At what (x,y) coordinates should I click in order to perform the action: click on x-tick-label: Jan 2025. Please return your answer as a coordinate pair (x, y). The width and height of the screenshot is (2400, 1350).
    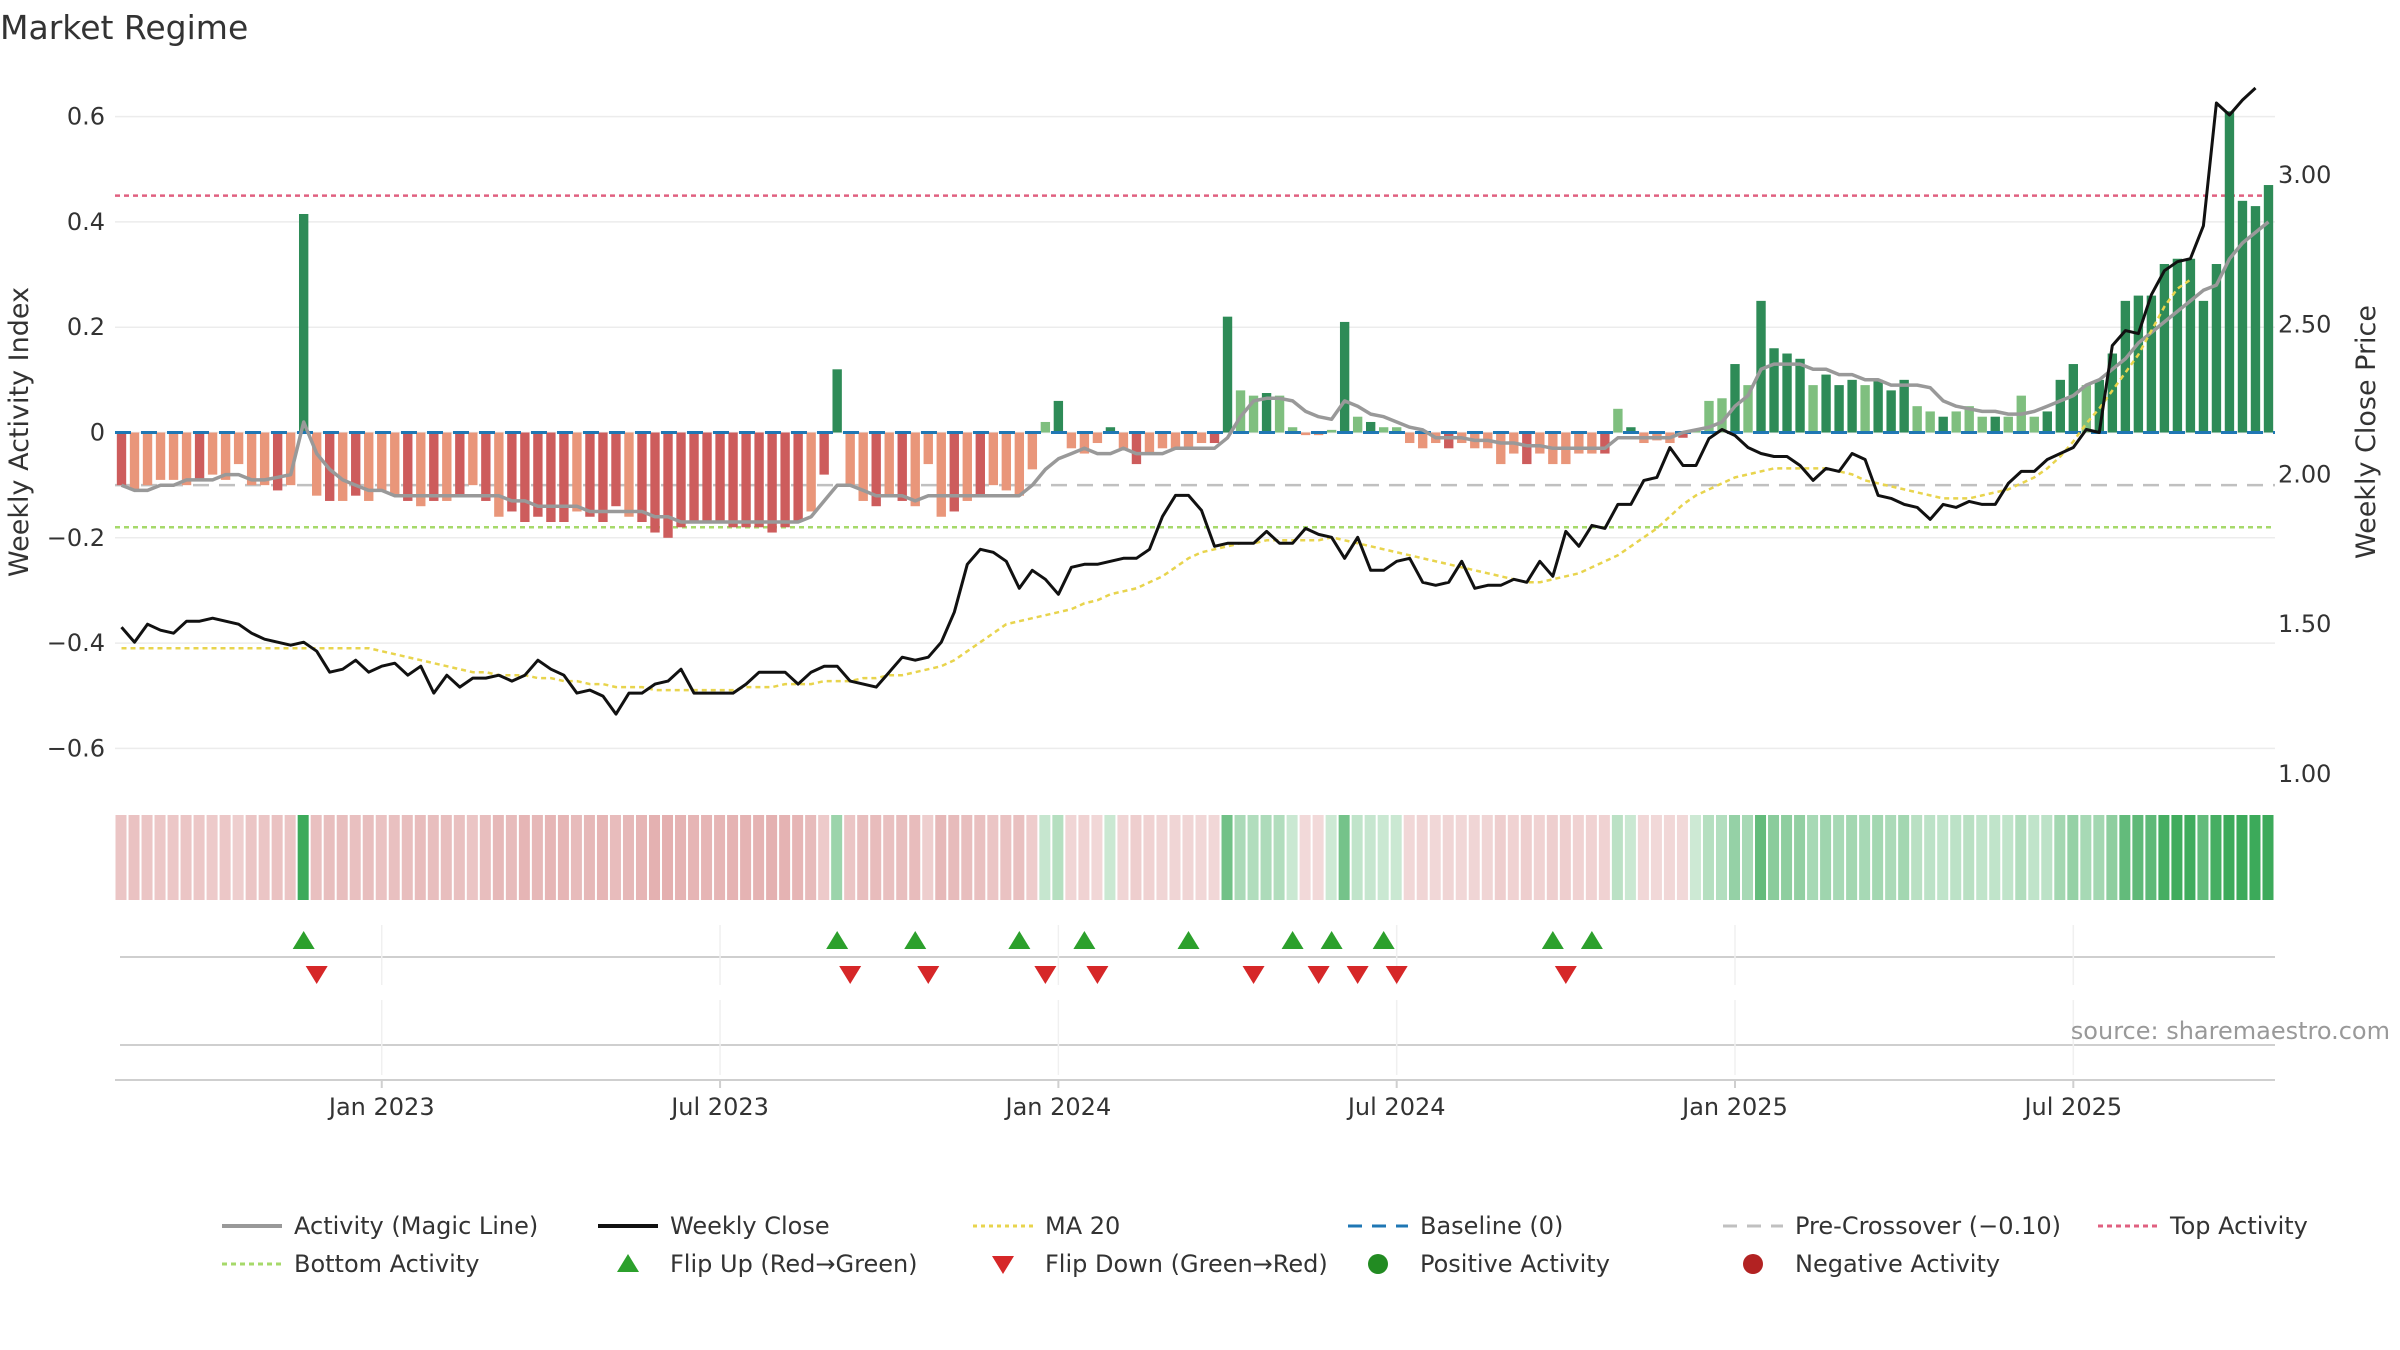
    Looking at the image, I should click on (1734, 1107).